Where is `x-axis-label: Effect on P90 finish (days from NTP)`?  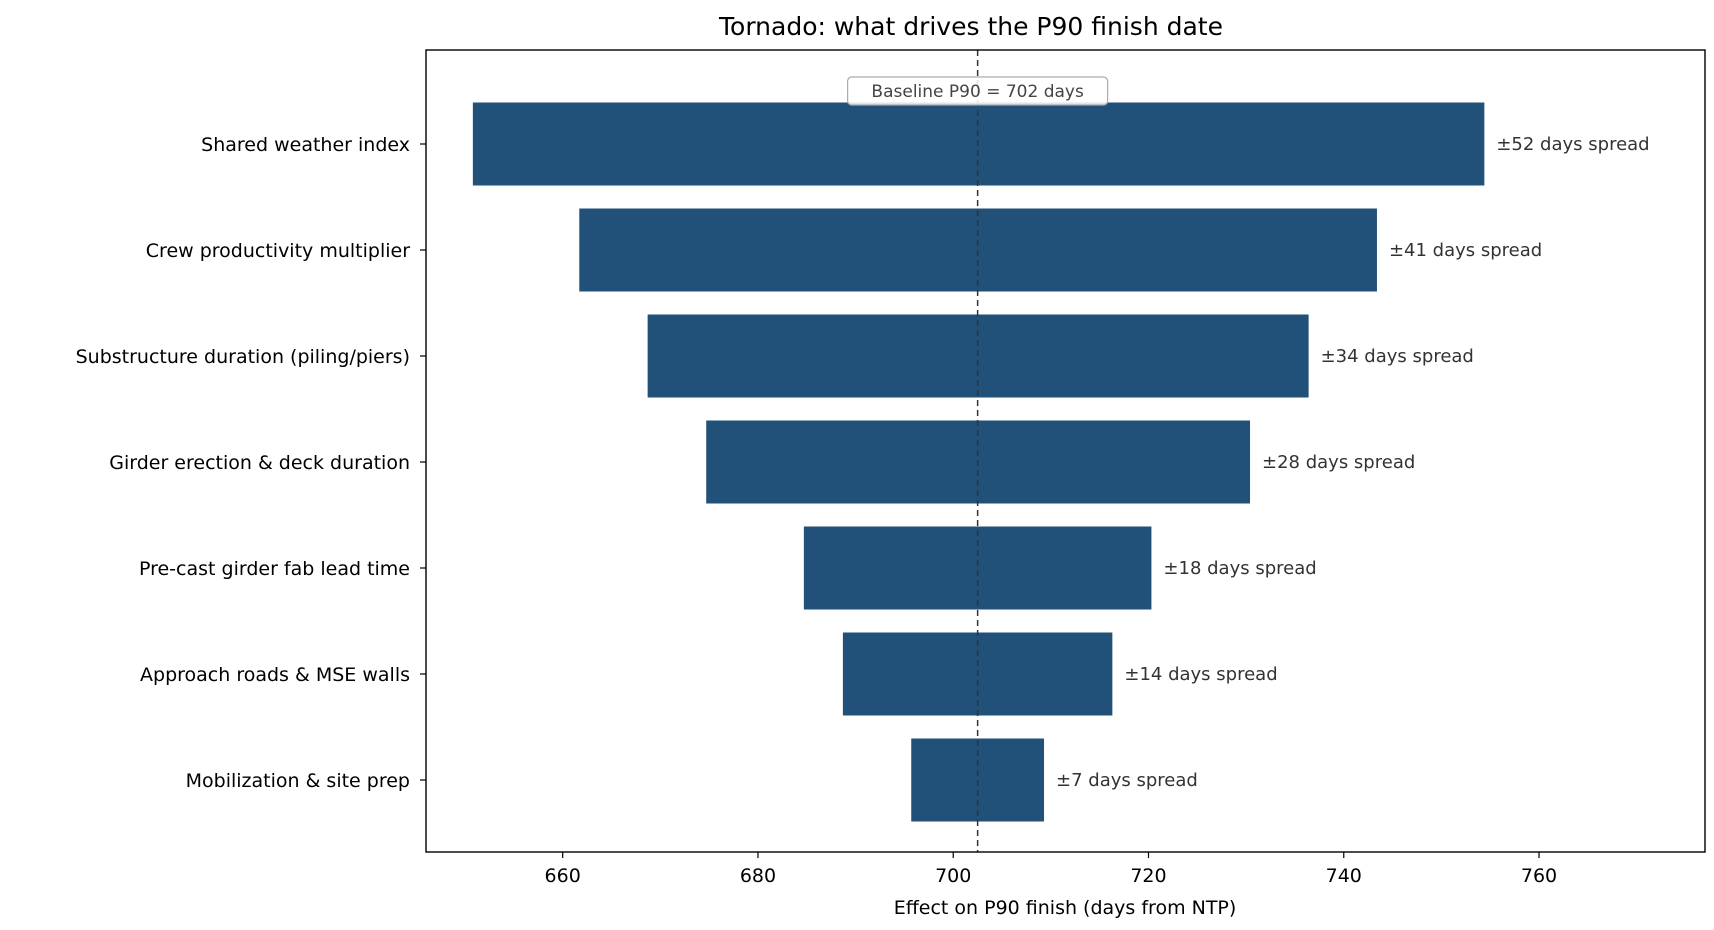
x-axis-label: Effect on P90 finish (days from NTP) is located at coordinates (1065, 908).